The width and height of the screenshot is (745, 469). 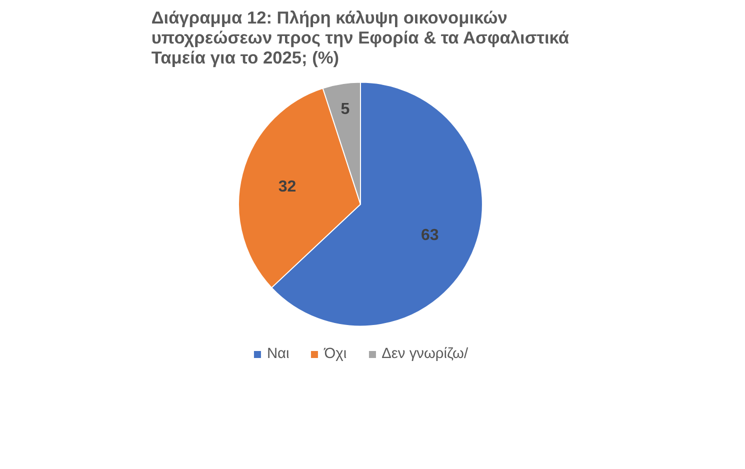 I want to click on legend-label: Όχι, so click(x=335, y=354).